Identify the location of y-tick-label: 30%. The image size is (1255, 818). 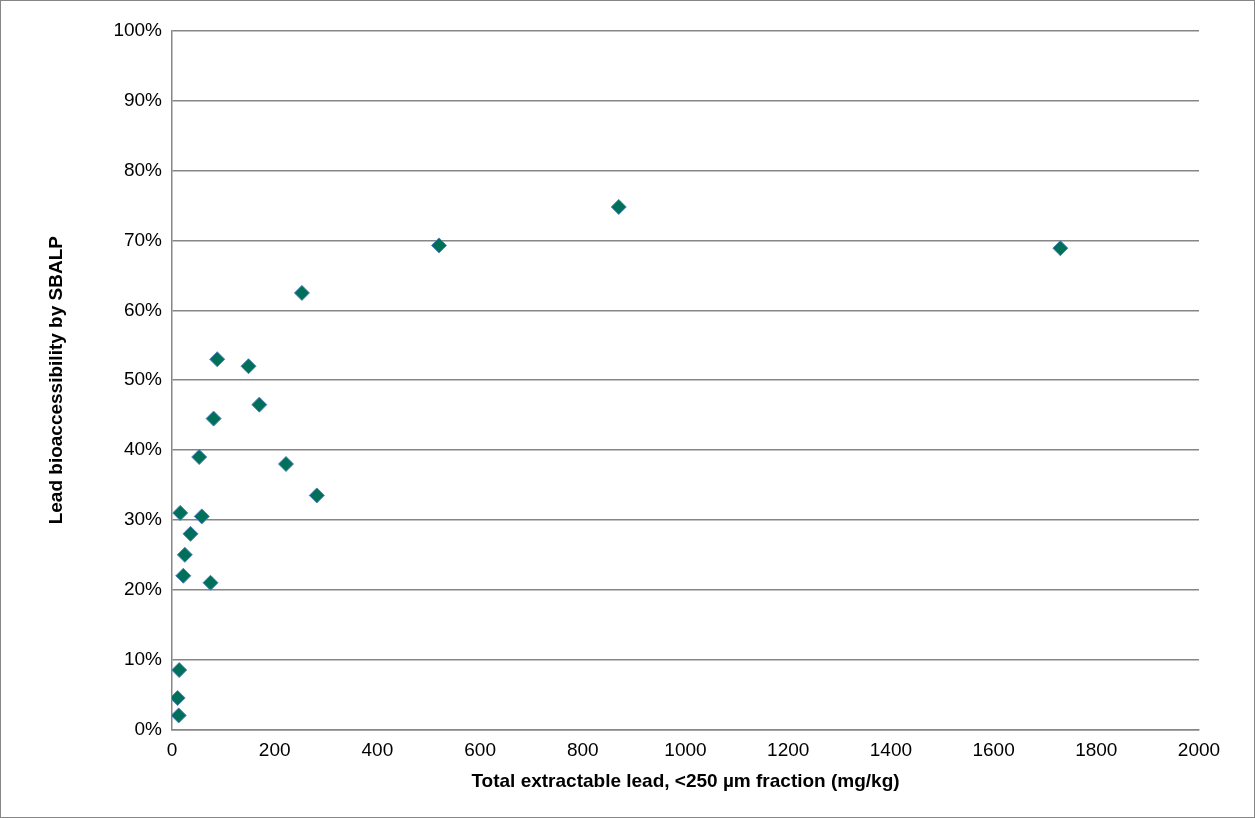
(143, 519).